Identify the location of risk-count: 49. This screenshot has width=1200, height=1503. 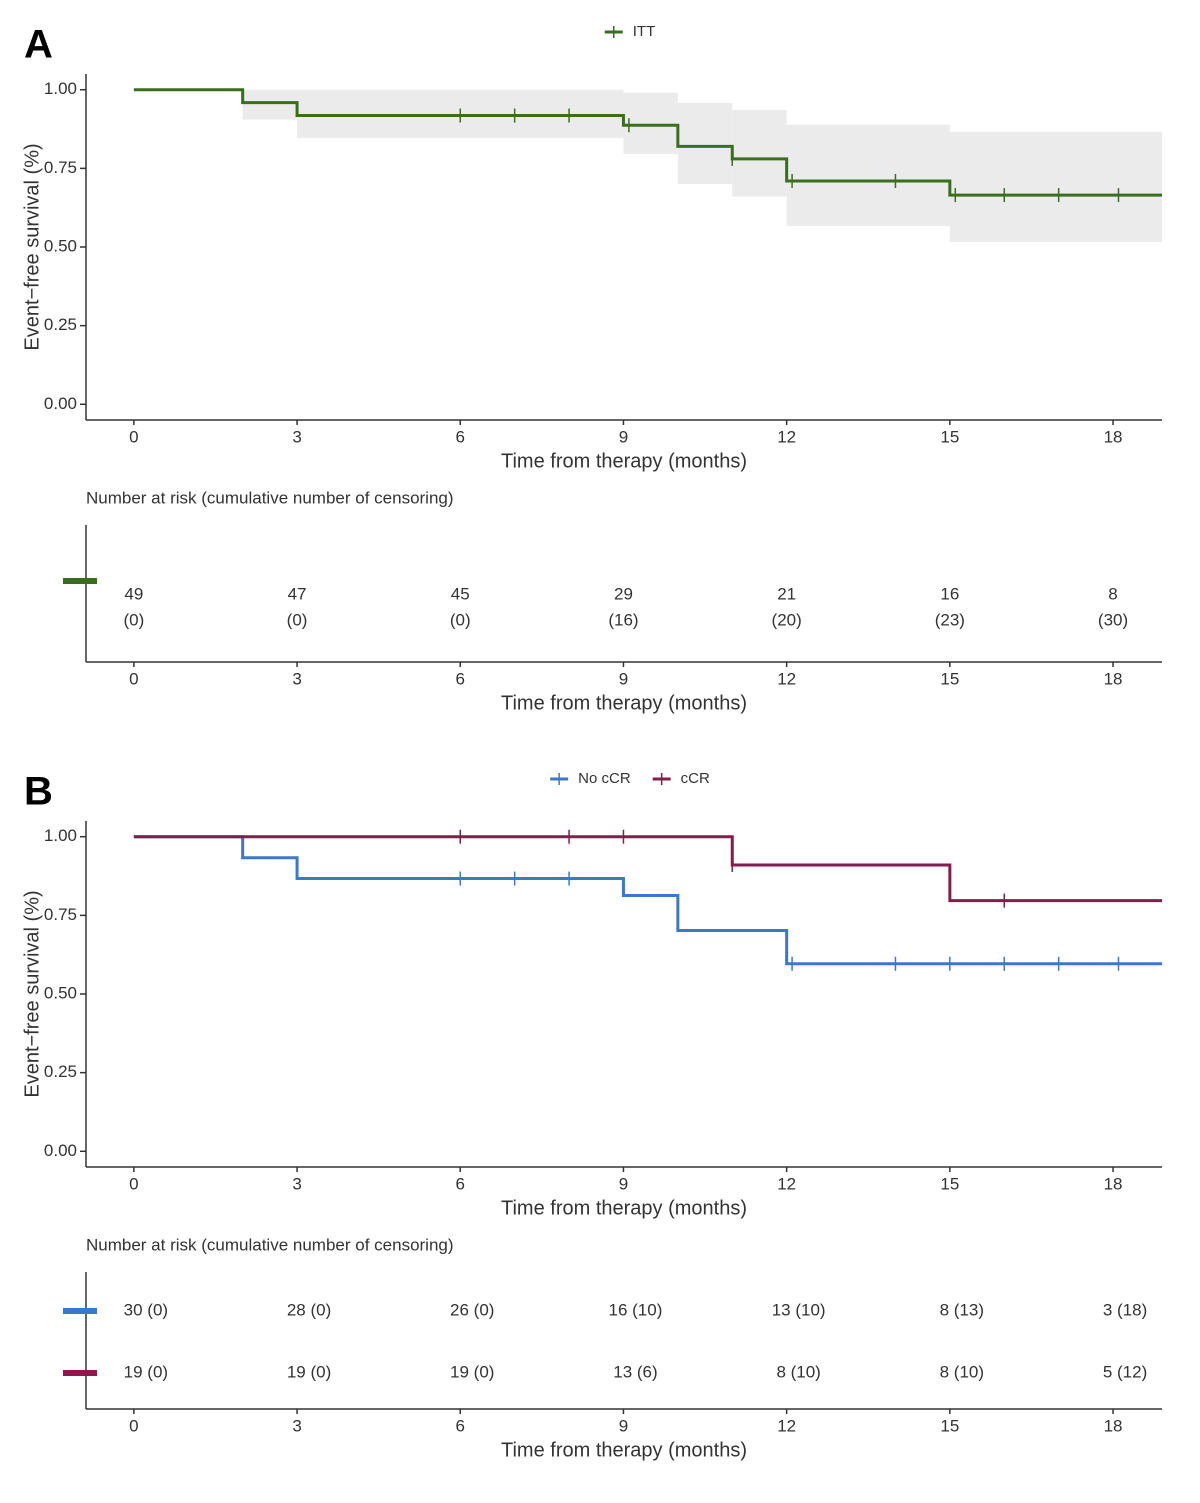
(133, 593).